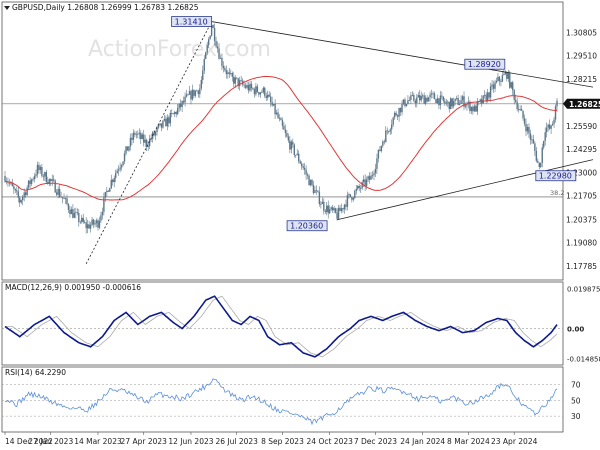 Image resolution: width=600 pixels, height=450 pixels. I want to click on y-tick-label: 1.21705, so click(581, 196).